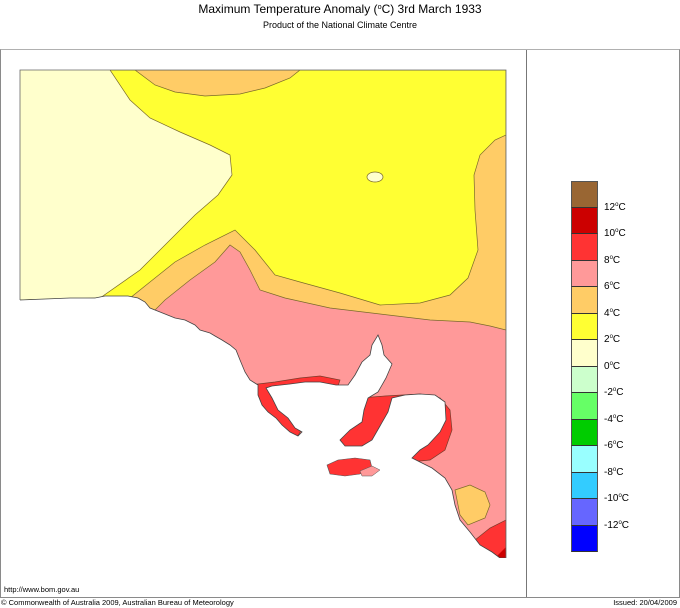  I want to click on color-legend, so click(584, 366).